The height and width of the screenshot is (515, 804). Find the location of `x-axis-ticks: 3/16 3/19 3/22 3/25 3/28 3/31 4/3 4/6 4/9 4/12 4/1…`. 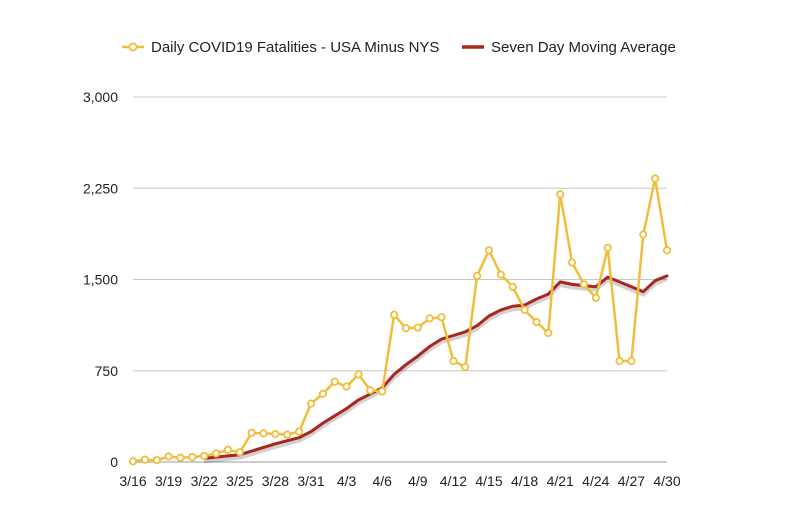

x-axis-ticks: 3/16 3/19 3/22 3/25 3/28 3/31 4/3 4/6 4/9 4/12 4/1… is located at coordinates (399, 481).